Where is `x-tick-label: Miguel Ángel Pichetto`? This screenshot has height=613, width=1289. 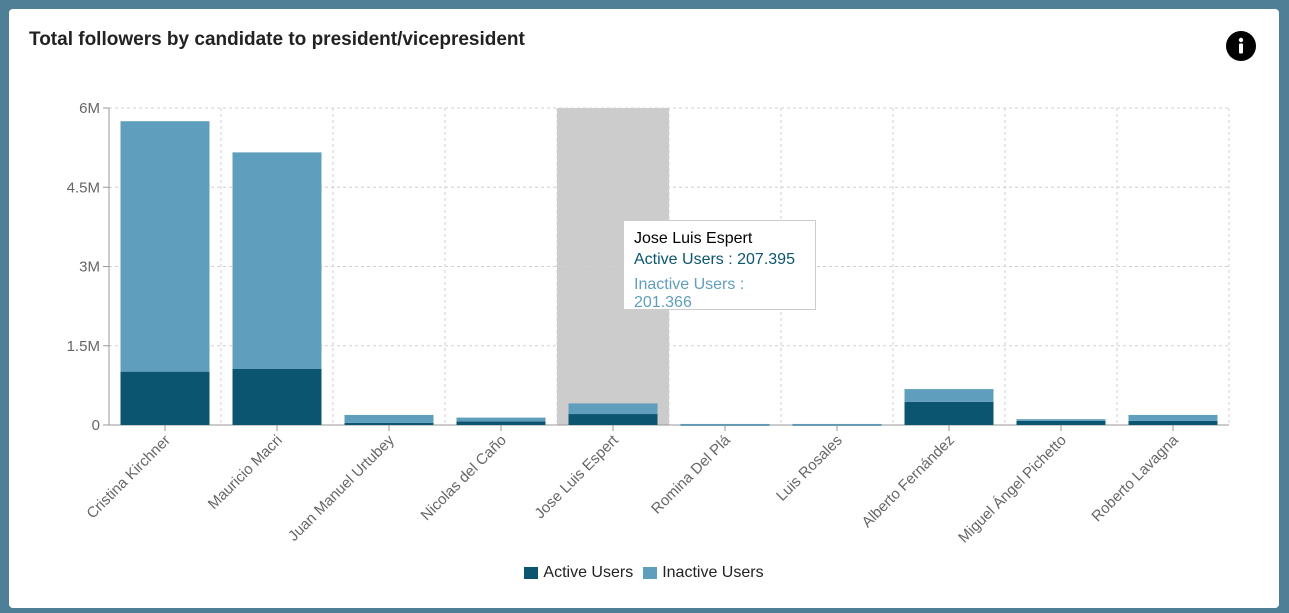 x-tick-label: Miguel Ángel Pichetto is located at coordinates (1012, 489).